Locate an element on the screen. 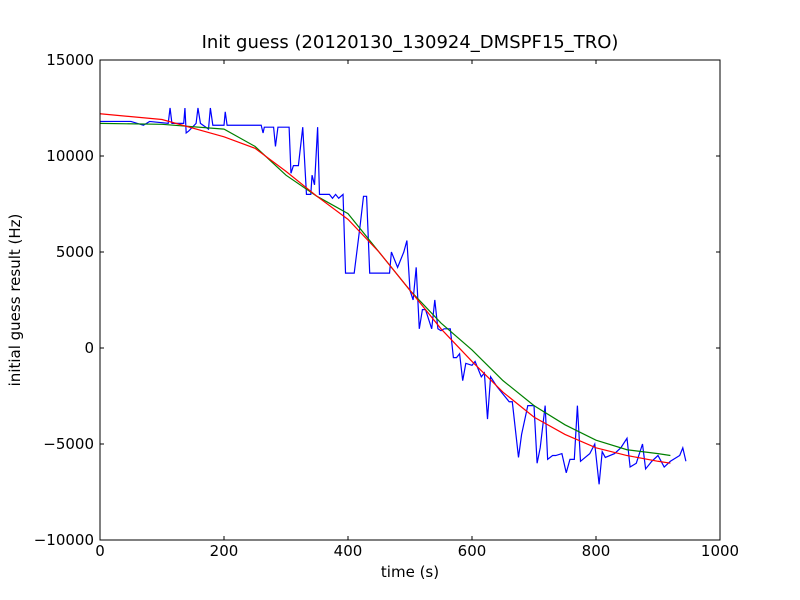 This screenshot has height=600, width=800. x-tick-label: 600 is located at coordinates (472, 551).